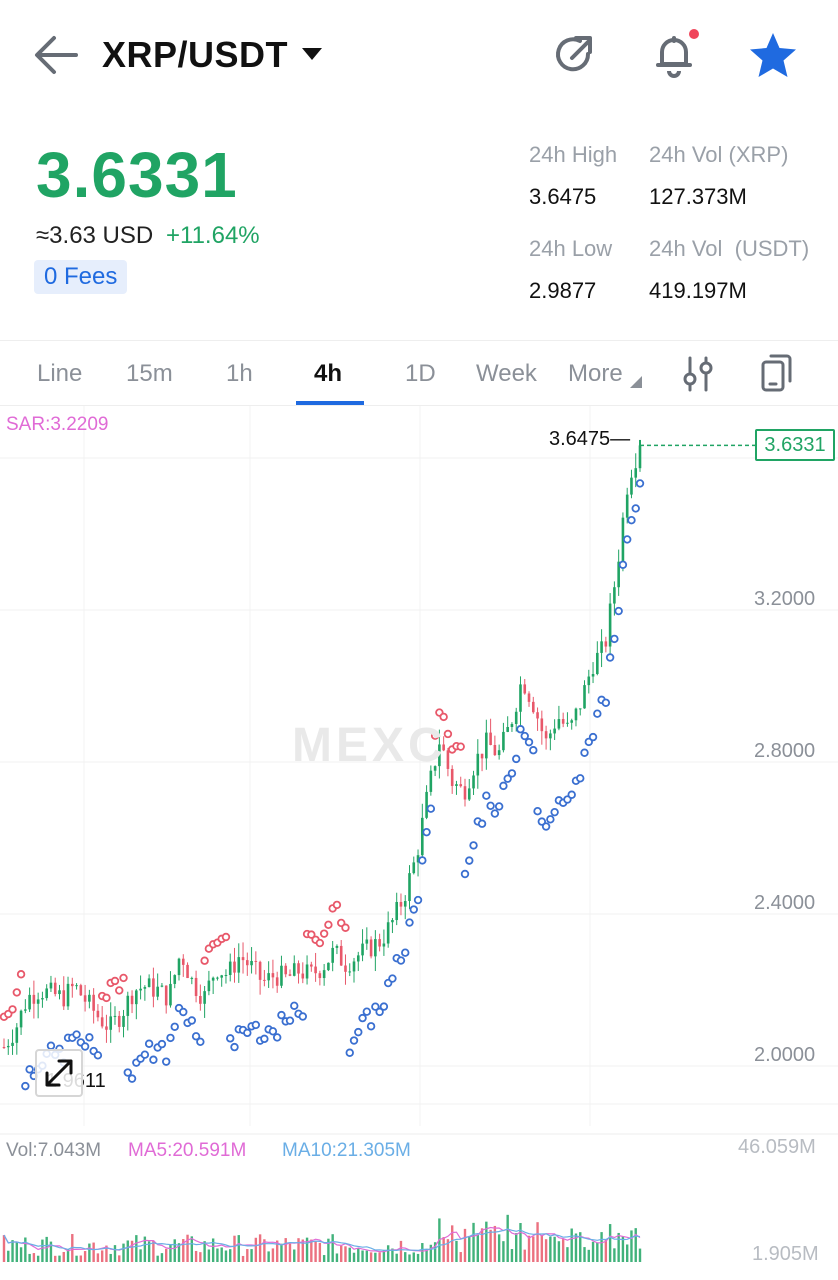 Image resolution: width=838 pixels, height=1280 pixels. Describe the element at coordinates (590, 439) in the screenshot. I see `high-marker: 3.6475—` at that location.